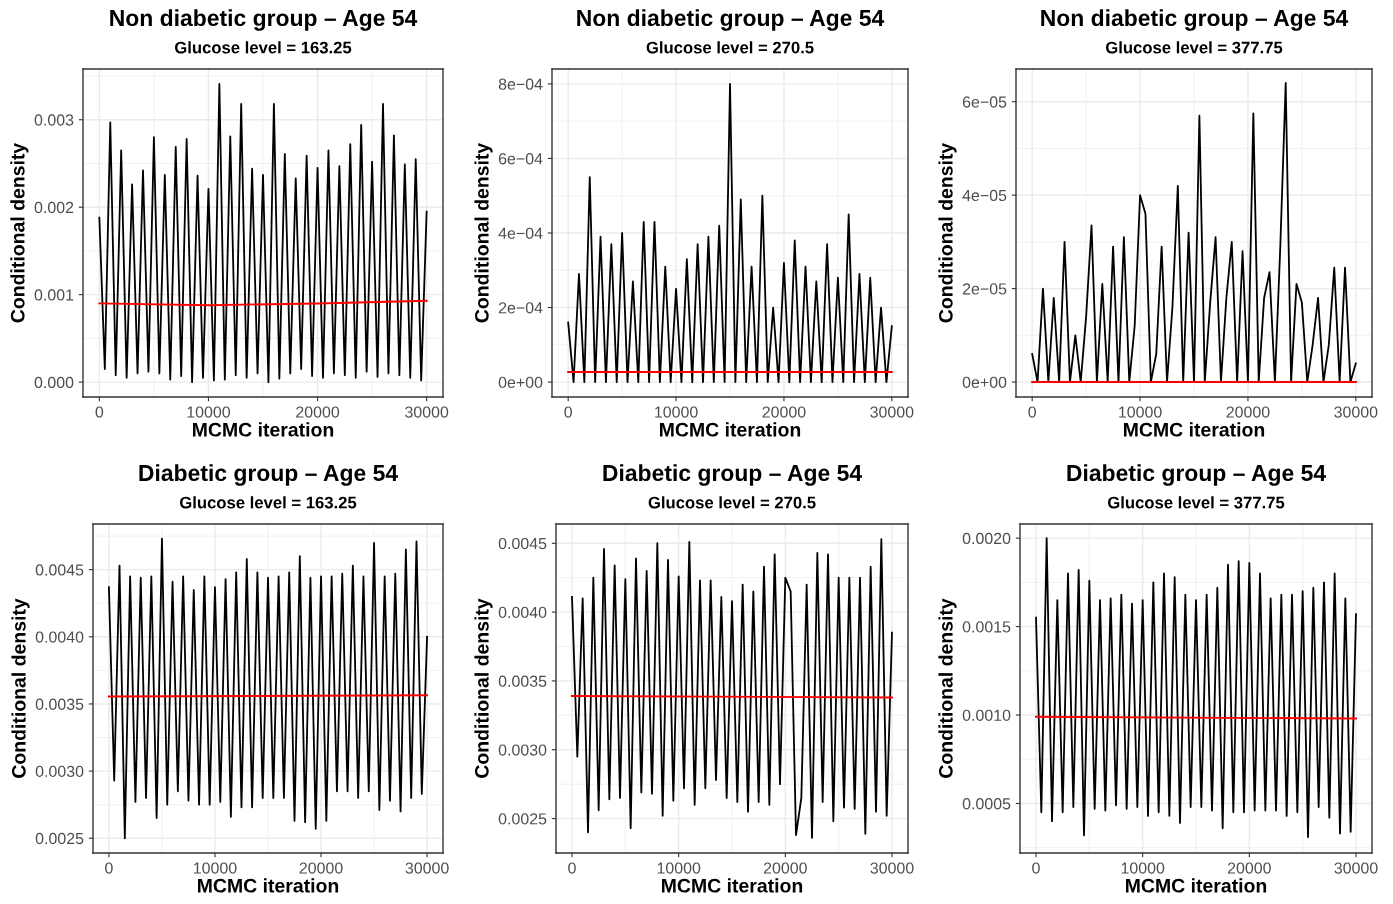 Image resolution: width=1393 pixels, height=904 pixels. What do you see at coordinates (984, 102) in the screenshot?
I see `y-tick-label: 6e−05` at bounding box center [984, 102].